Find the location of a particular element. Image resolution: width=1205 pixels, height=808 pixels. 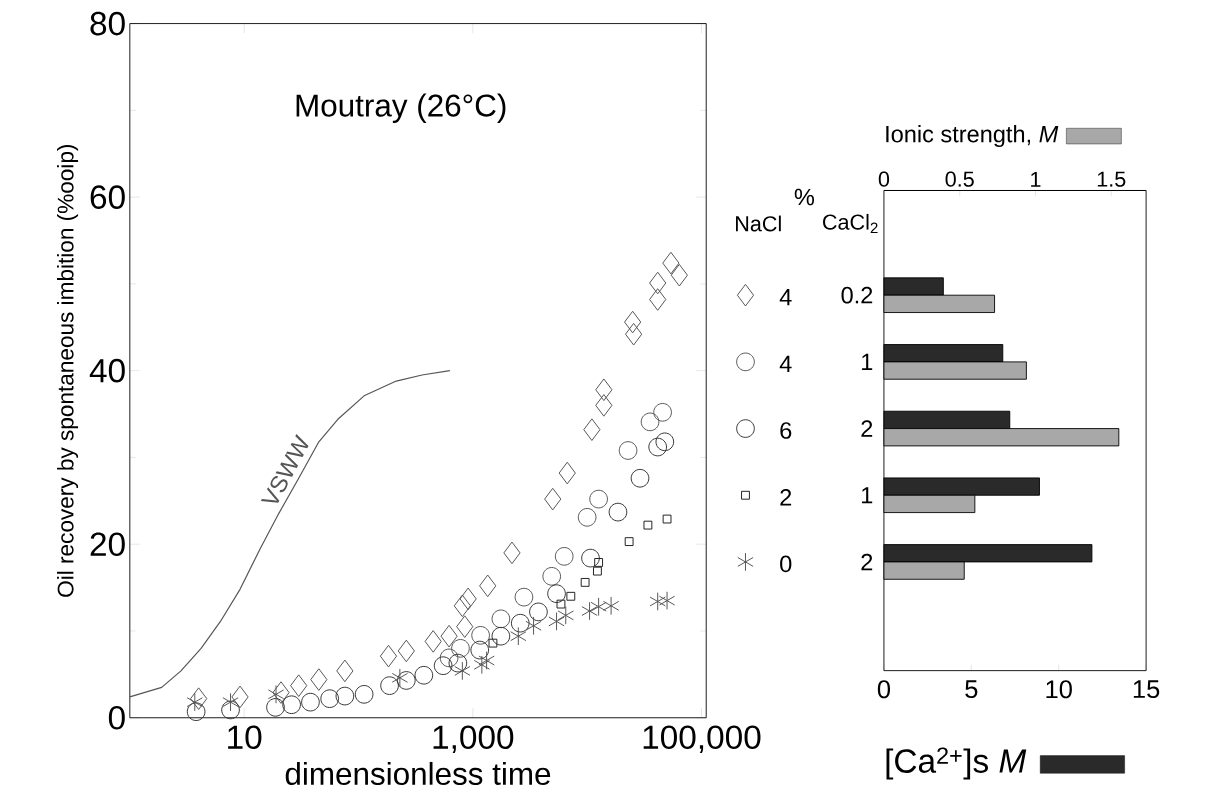

legend-label: Ionic strength, M is located at coordinates (972, 136).